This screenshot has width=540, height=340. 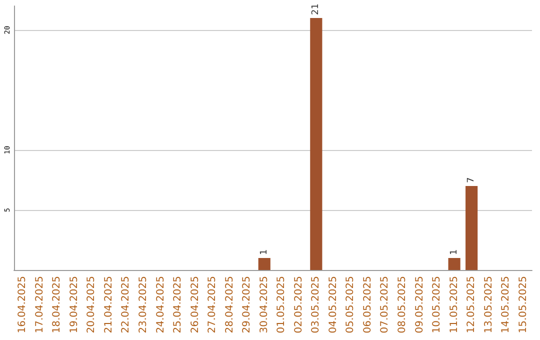 I want to click on x-tick-label: 18.04.2025, so click(x=57, y=305).